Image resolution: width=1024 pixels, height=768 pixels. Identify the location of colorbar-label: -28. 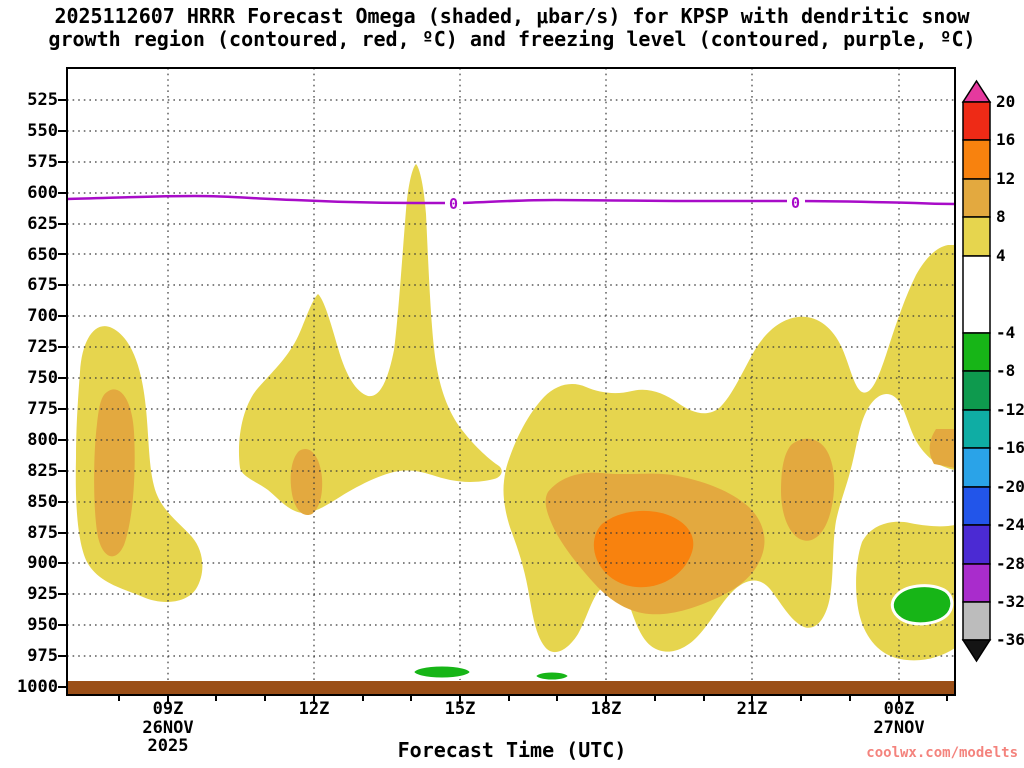
(1010, 563).